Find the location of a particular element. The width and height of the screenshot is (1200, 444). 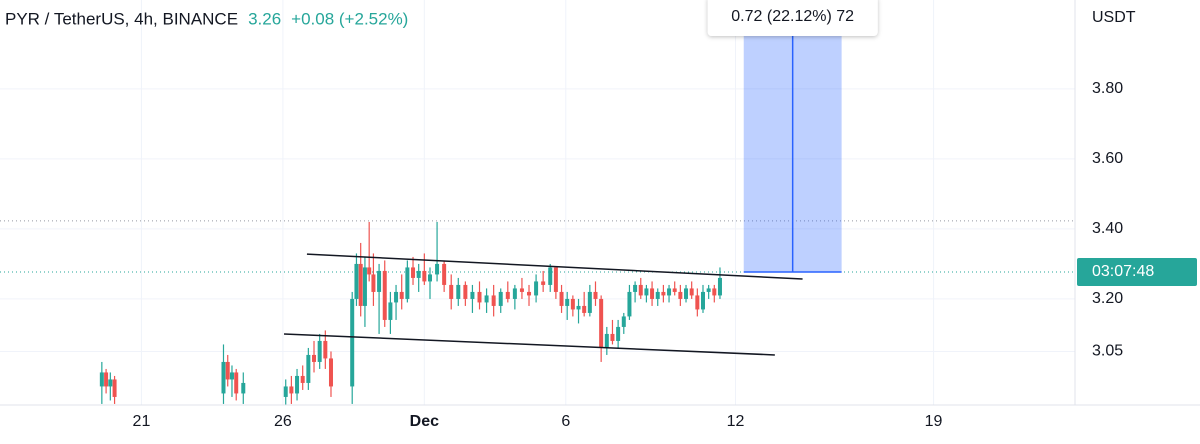

symbol-title: PYR / TetherUS, 4h, BINANCE is located at coordinates (121, 18).